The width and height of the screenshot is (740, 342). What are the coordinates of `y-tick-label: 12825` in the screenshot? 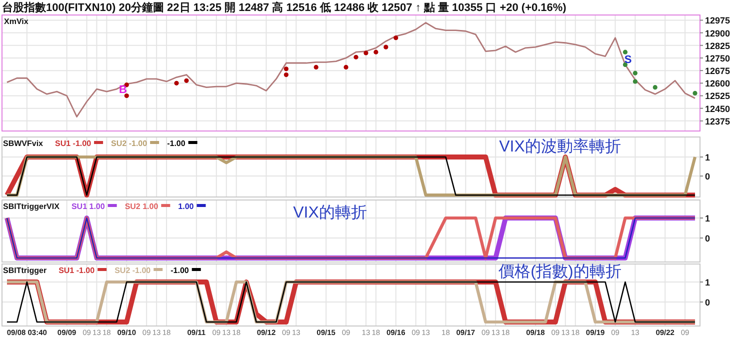 It's located at (717, 45).